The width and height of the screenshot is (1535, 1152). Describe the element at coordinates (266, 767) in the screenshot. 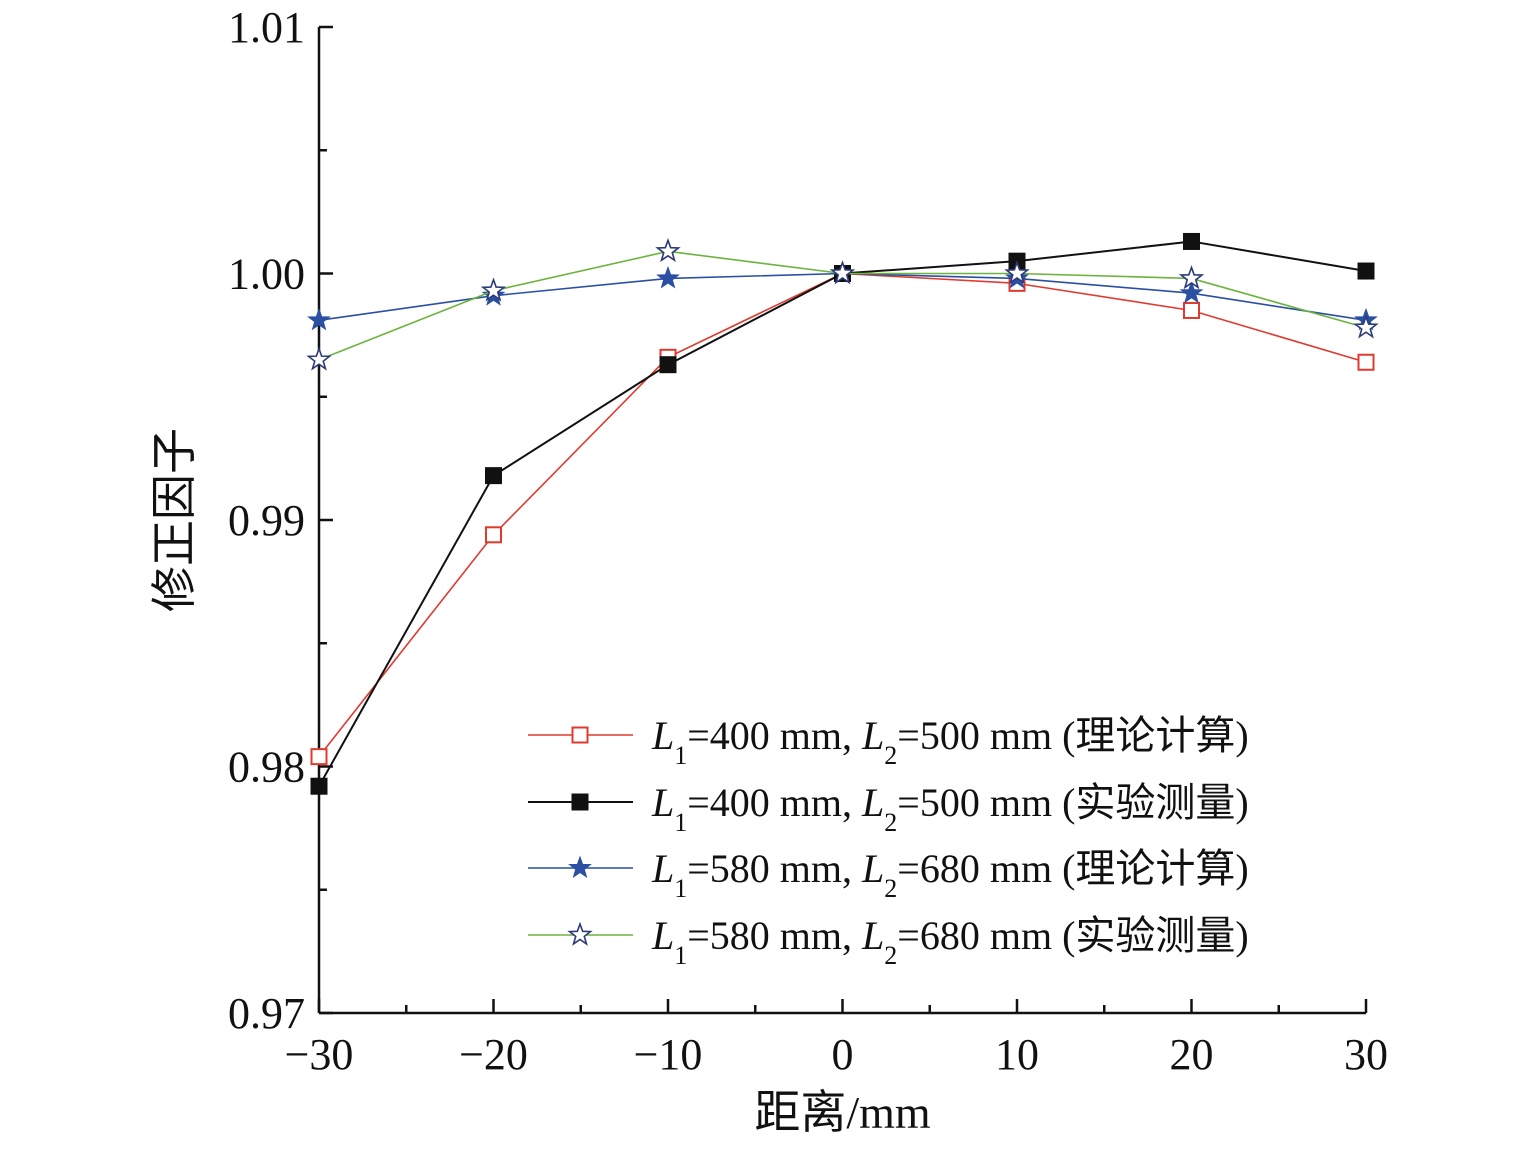

I see `y-tick-label: 0.98` at that location.